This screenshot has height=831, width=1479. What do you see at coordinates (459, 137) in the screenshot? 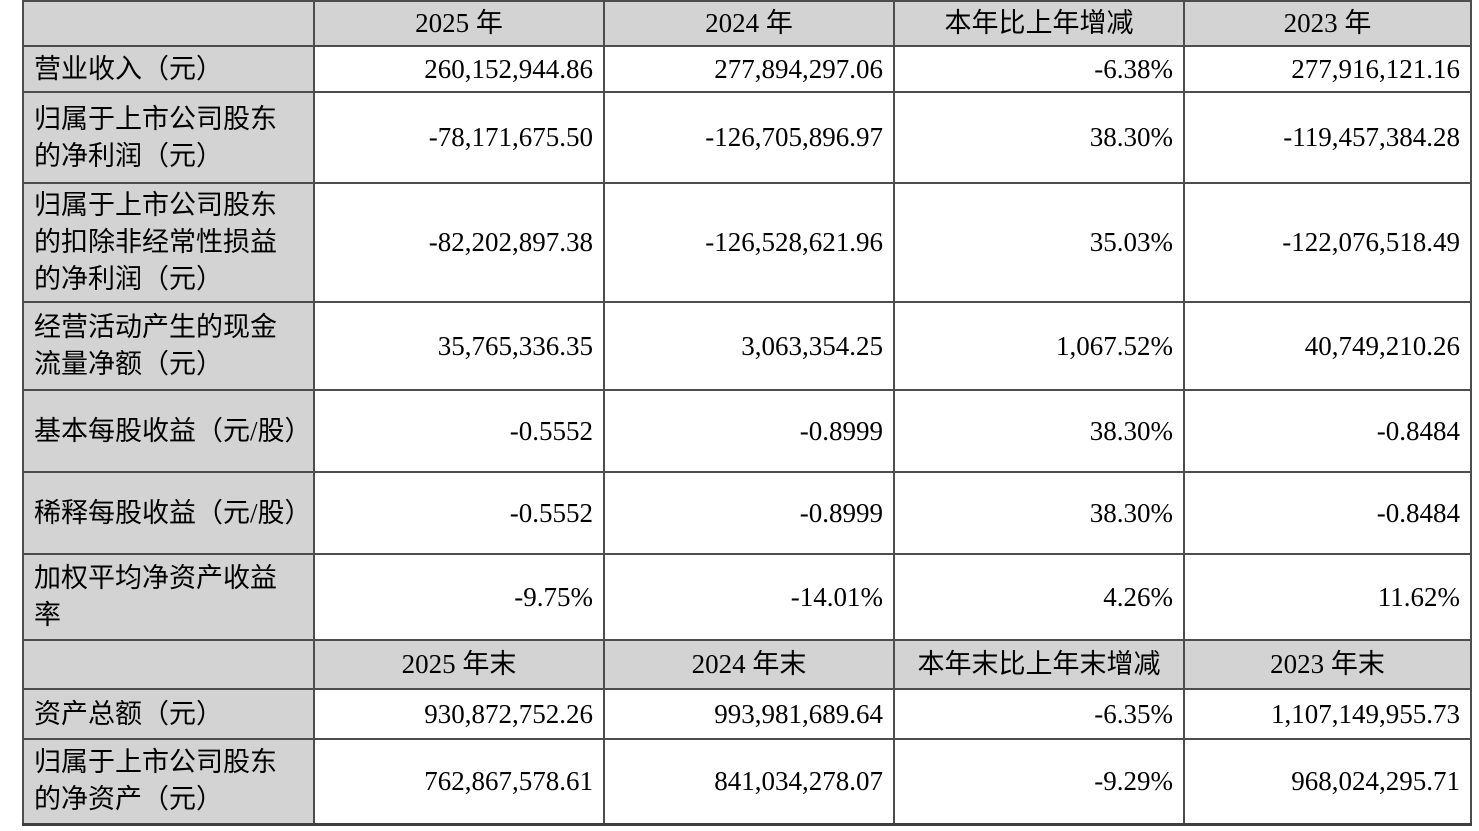
I see `value-2025: -78,171,675.50` at bounding box center [459, 137].